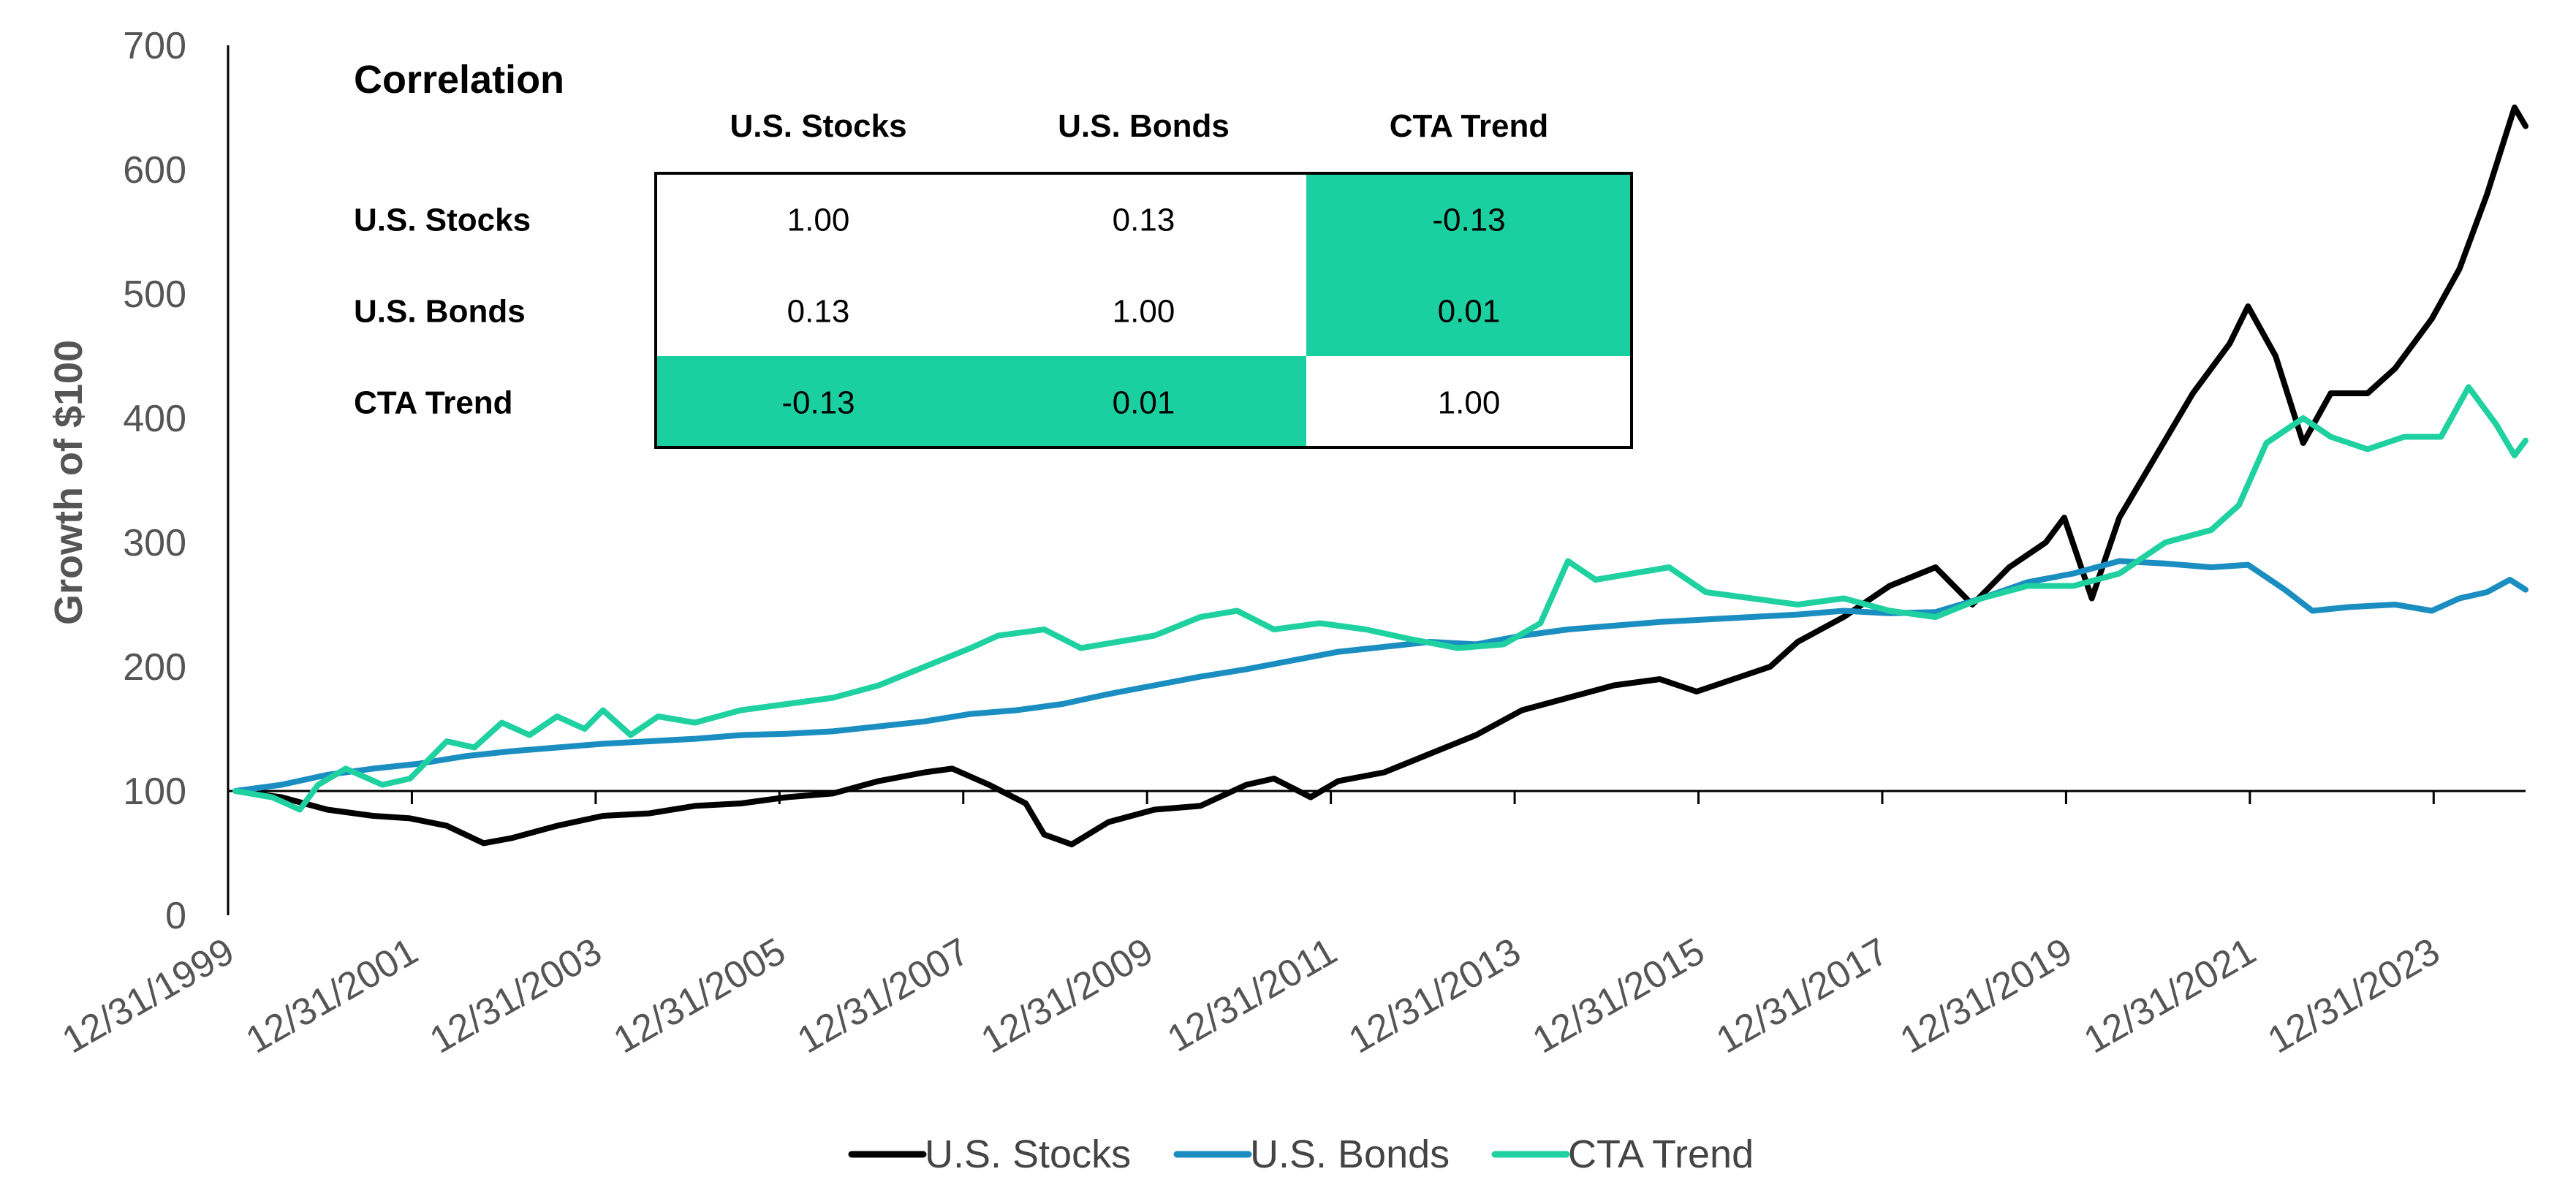 The image size is (2576, 1196). What do you see at coordinates (2354, 995) in the screenshot?
I see `x-tick-label: 12/31/2023` at bounding box center [2354, 995].